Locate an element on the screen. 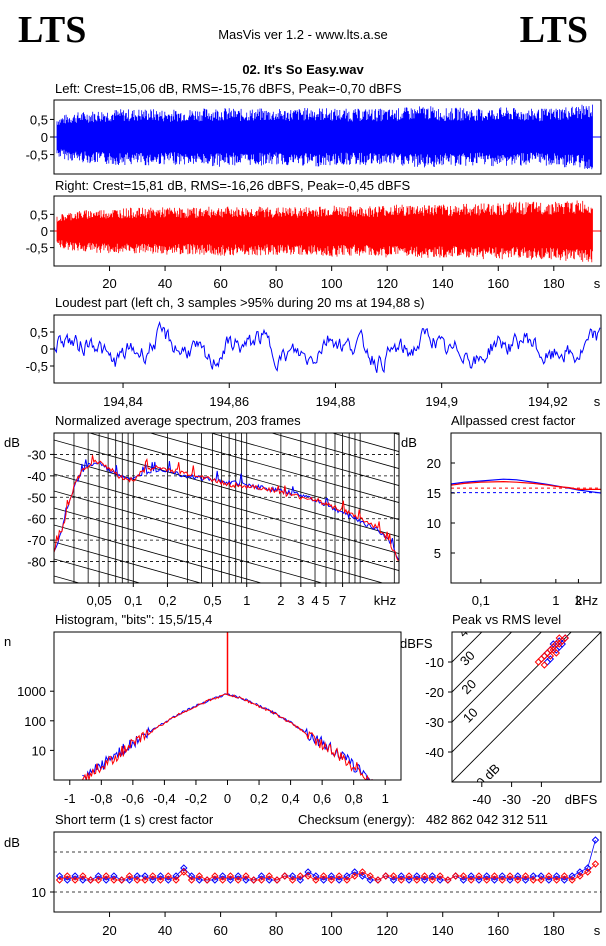  right-wave-xtick-label: 40 is located at coordinates (165, 283).